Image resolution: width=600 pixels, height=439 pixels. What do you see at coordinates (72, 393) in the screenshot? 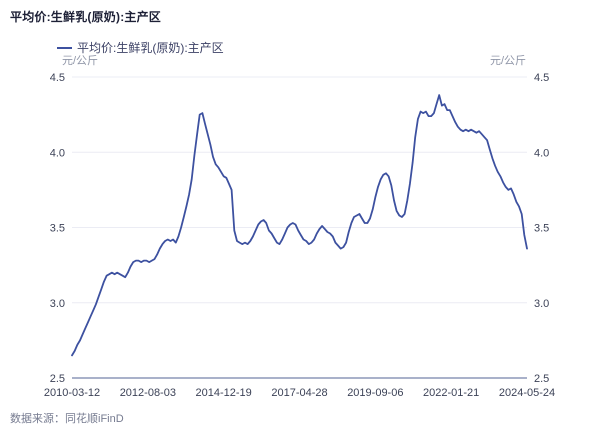
I see `x-axis-tick-label: 2010-03-12` at bounding box center [72, 393].